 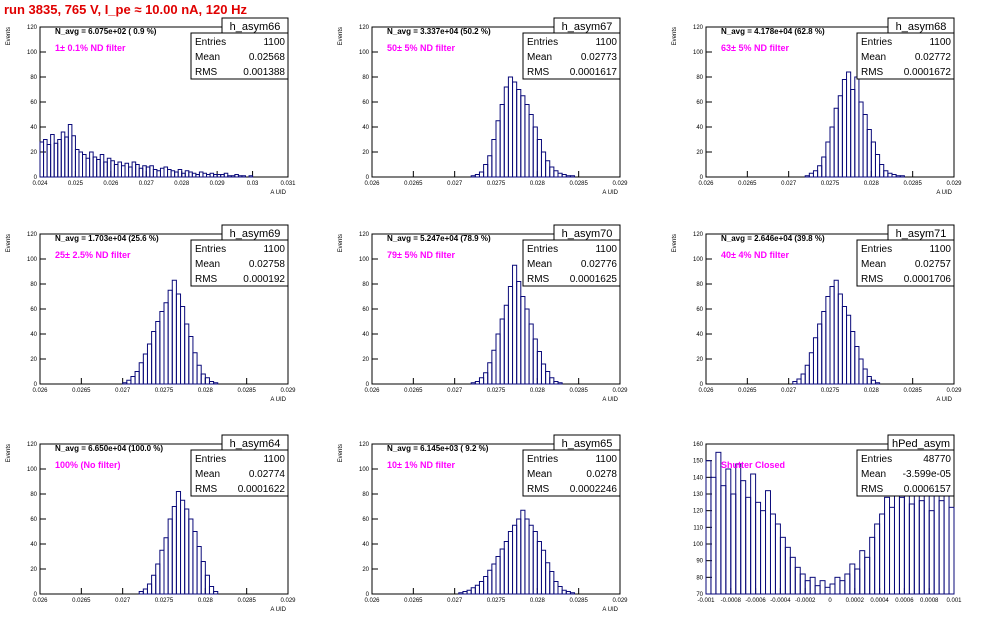 What do you see at coordinates (413, 601) in the screenshot?
I see `x-tick-label: 0.0265` at bounding box center [413, 601].